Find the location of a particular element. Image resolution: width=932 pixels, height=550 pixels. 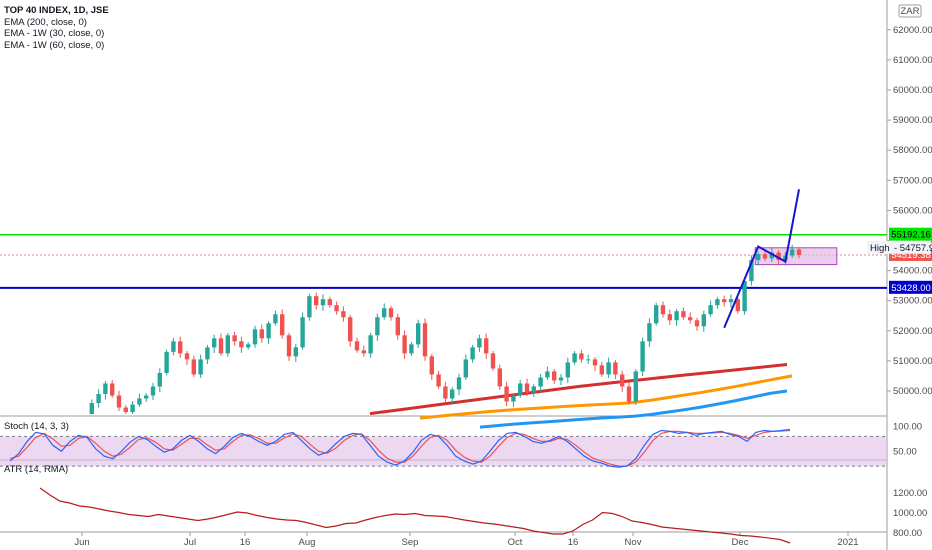

stoch-k-line is located at coordinates (400, 448).